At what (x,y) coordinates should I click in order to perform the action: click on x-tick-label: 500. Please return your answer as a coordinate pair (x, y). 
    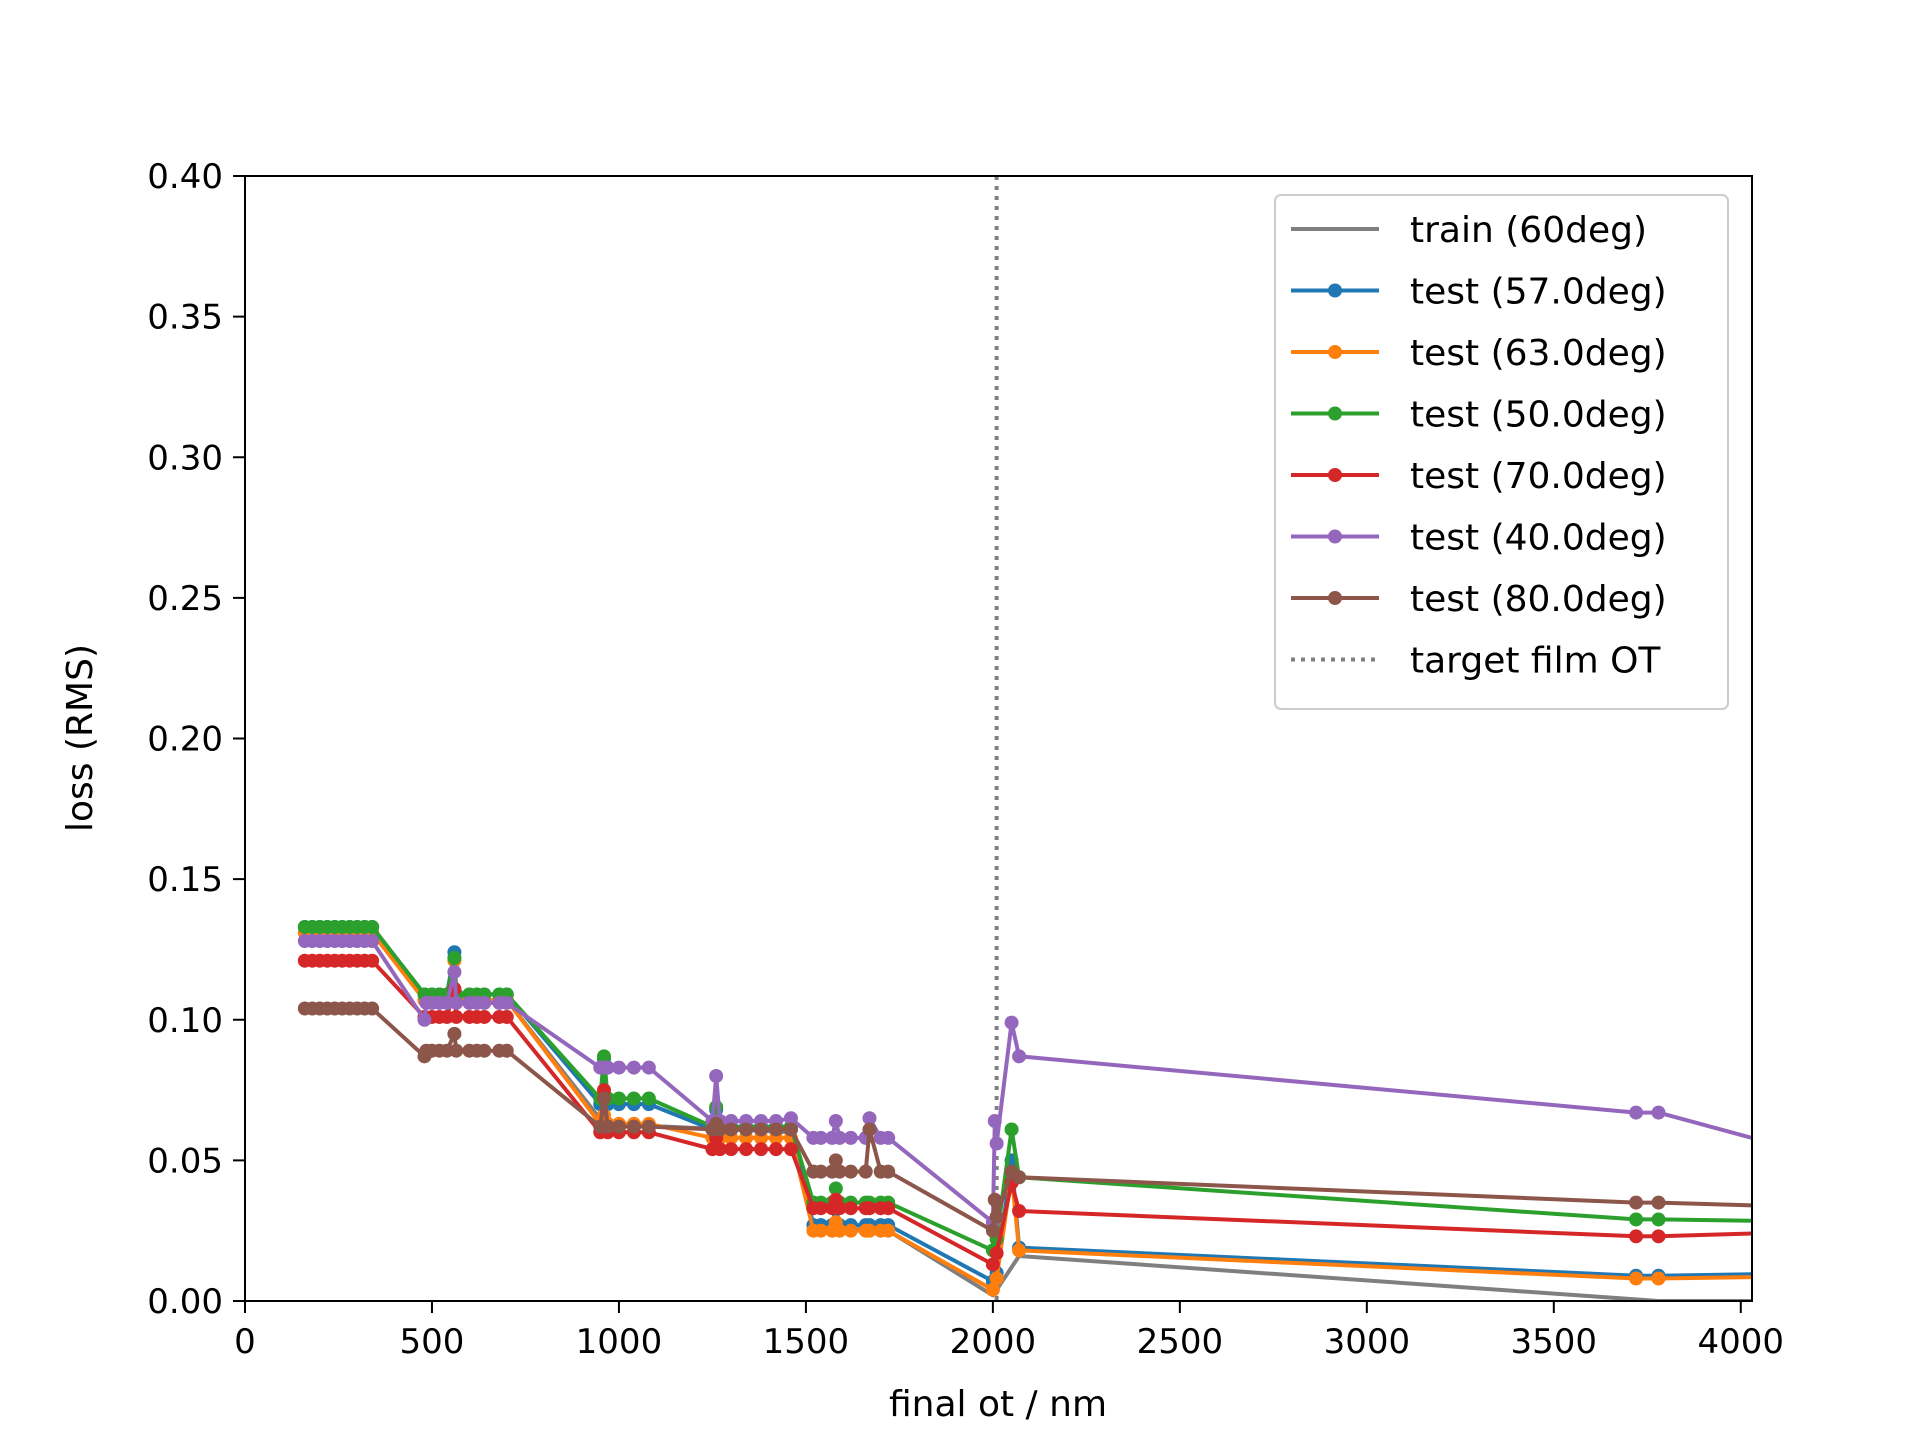
    Looking at the image, I should click on (432, 1342).